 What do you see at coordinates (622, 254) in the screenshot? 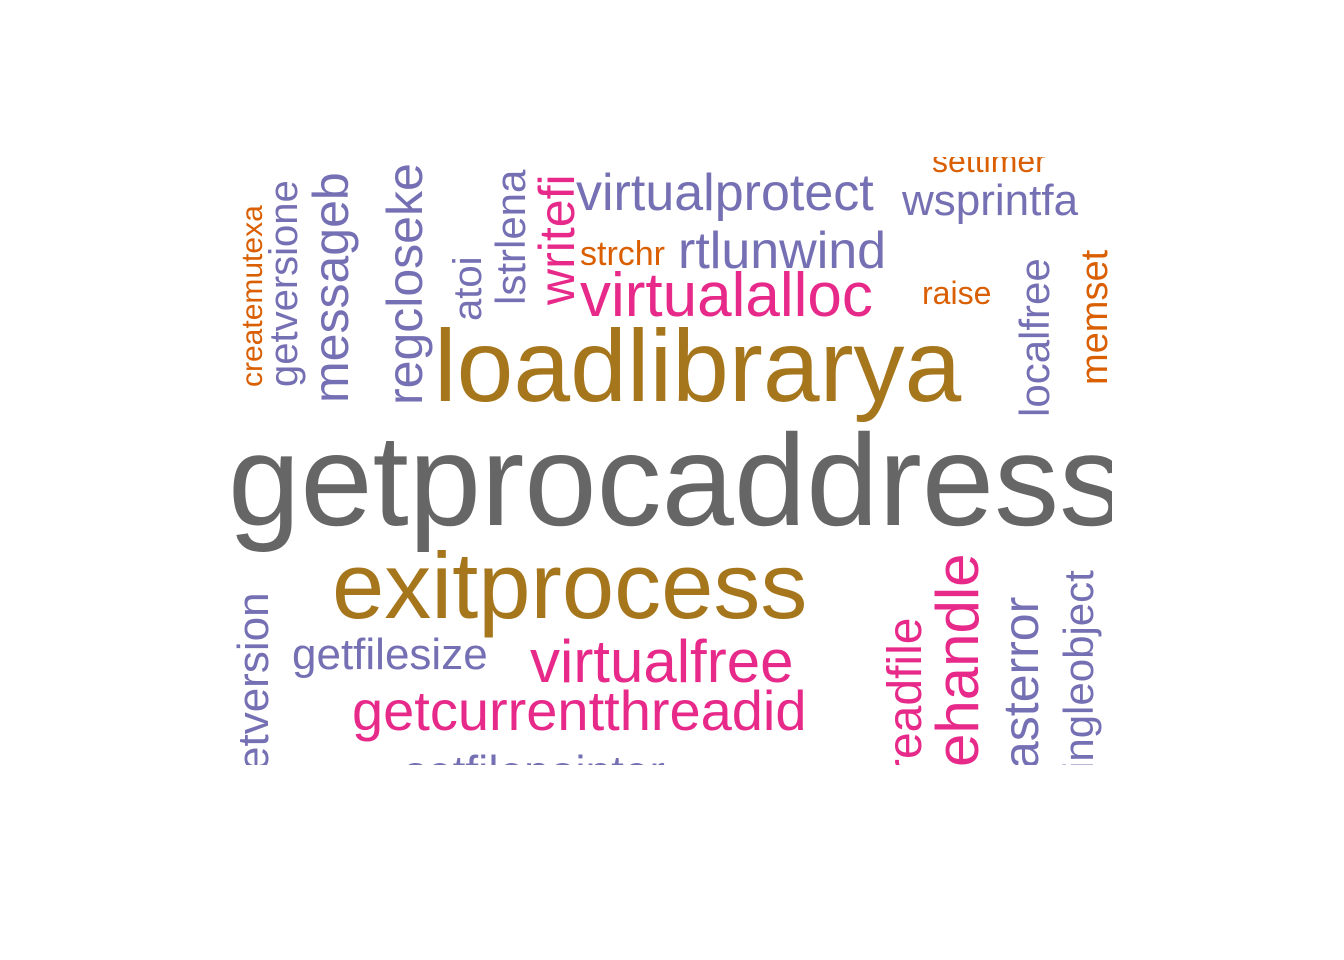
I see `word-strchr: strchr` at bounding box center [622, 254].